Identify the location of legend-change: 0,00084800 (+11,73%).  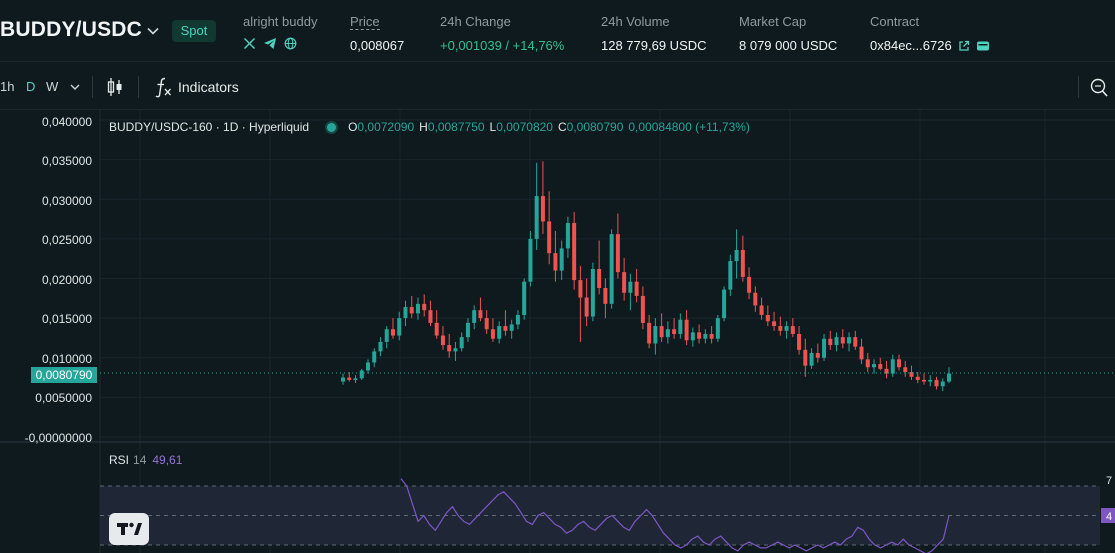
(689, 127).